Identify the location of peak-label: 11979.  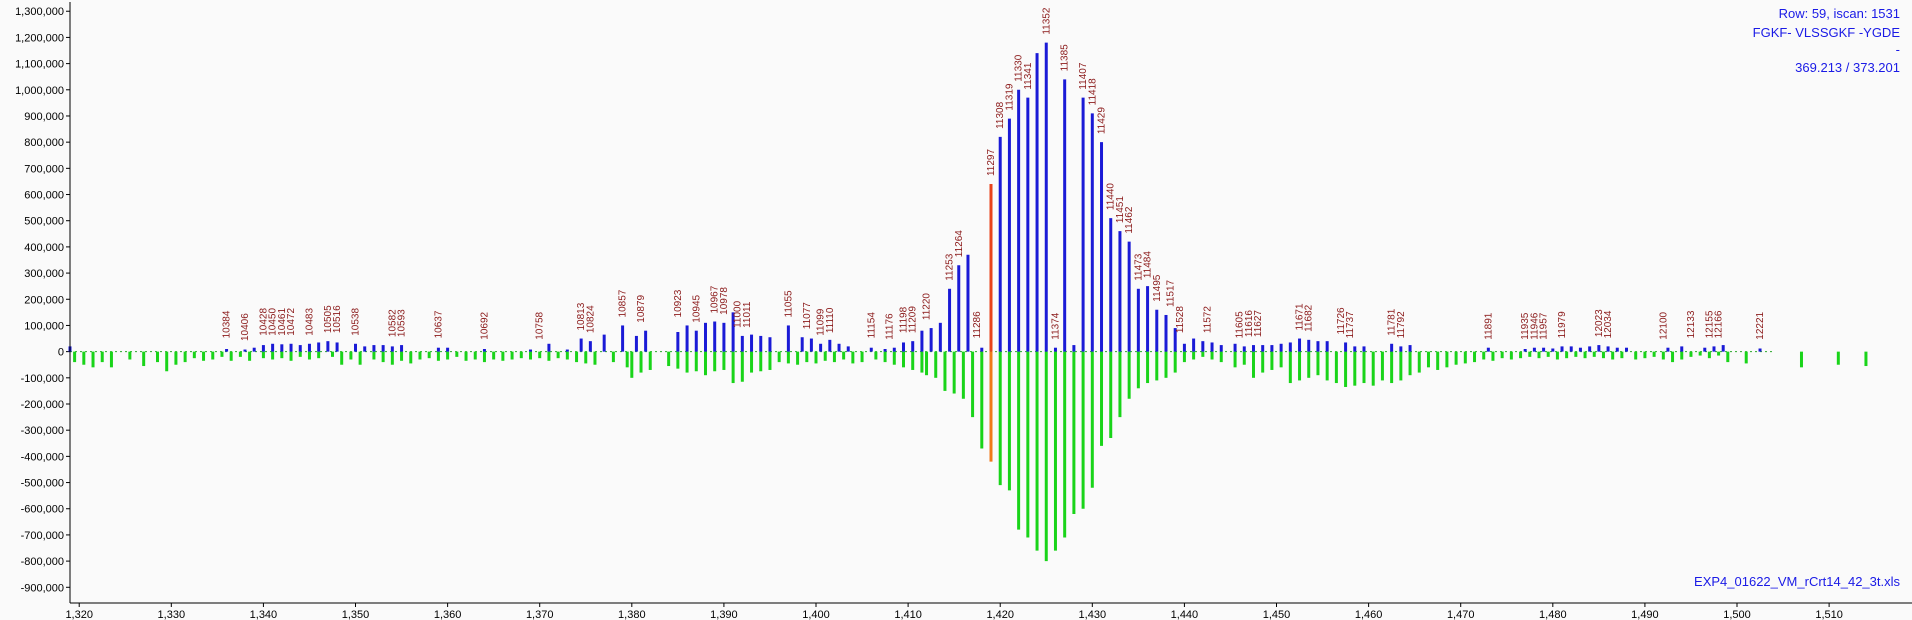
(1562, 325).